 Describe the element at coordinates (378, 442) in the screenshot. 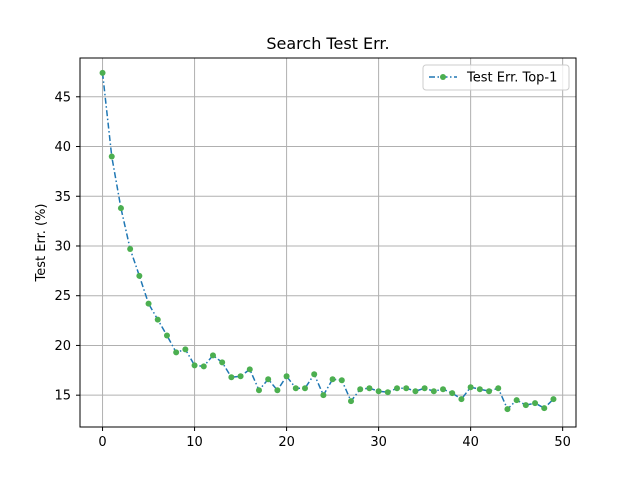

I see `x-tick-label: 30` at that location.